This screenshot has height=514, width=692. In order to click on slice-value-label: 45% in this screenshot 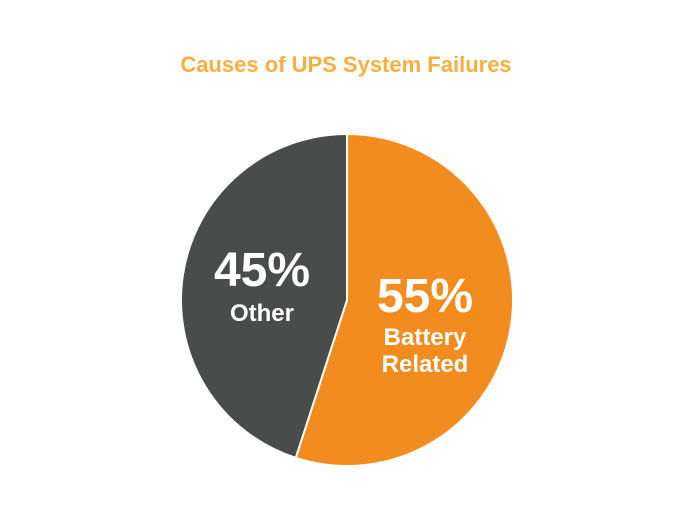, I will do `click(262, 270)`.